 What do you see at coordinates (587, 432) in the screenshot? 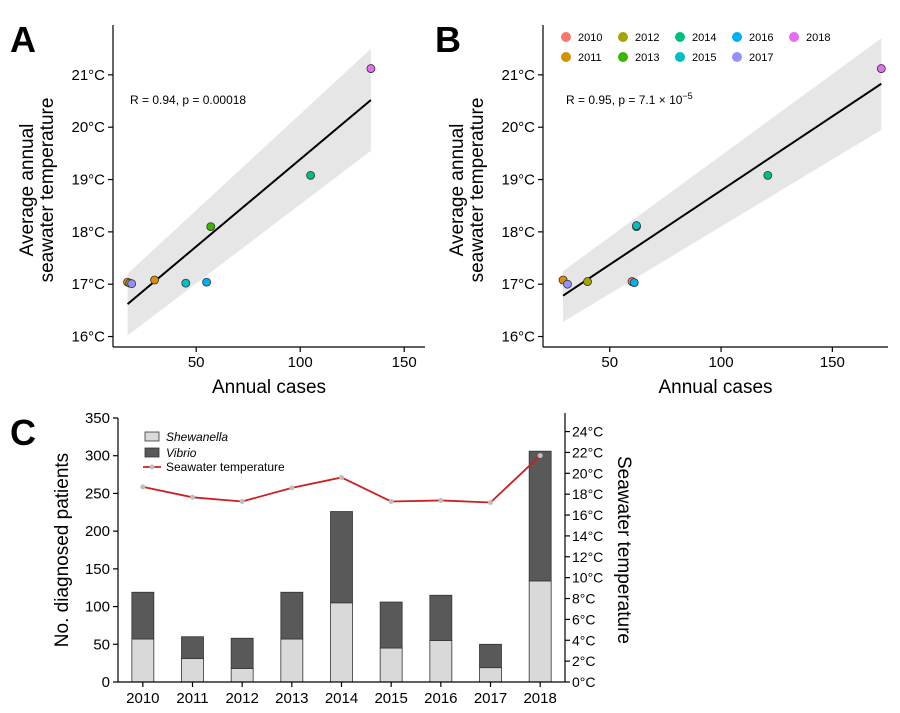
I see `y2-tick-label: 24°C` at bounding box center [587, 432].